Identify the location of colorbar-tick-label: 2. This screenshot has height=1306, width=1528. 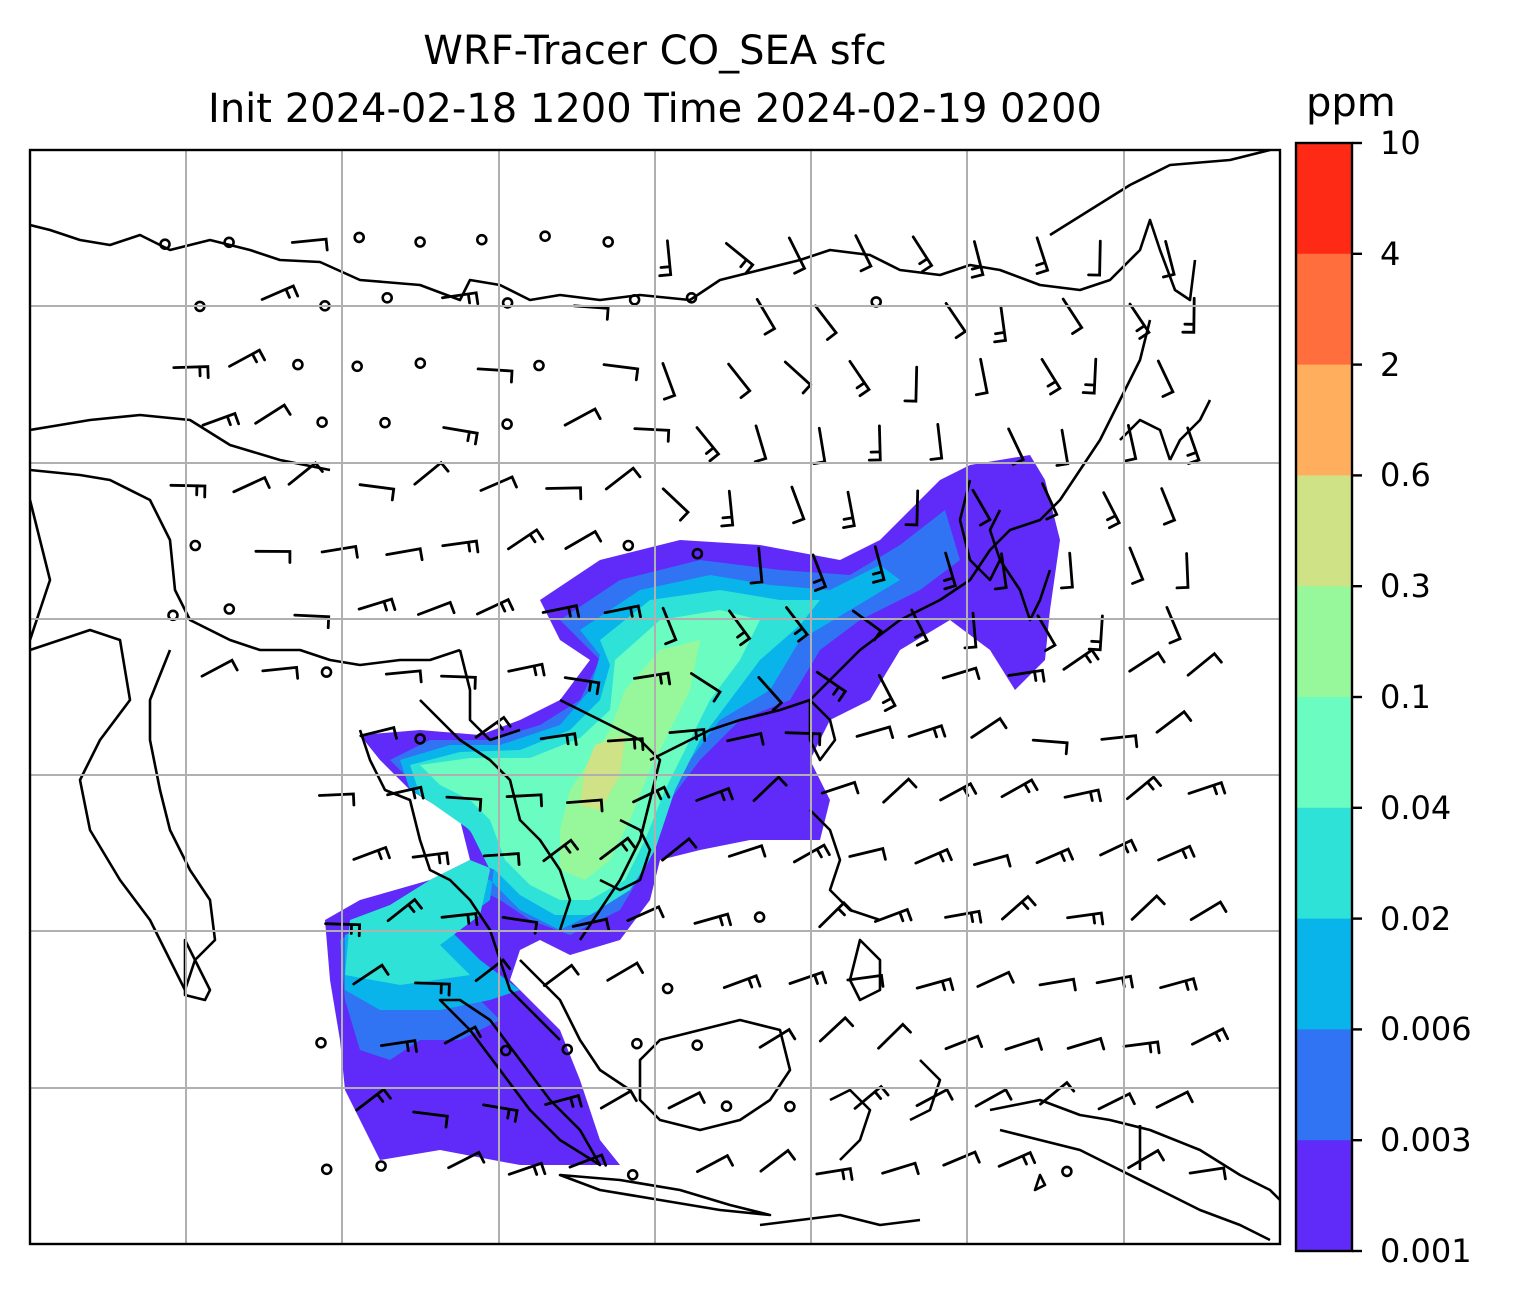
(1390, 364).